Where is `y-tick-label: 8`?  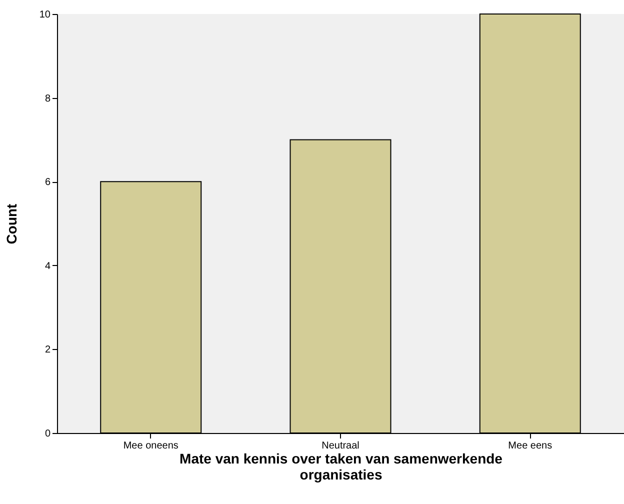 y-tick-label: 8 is located at coordinates (47, 98).